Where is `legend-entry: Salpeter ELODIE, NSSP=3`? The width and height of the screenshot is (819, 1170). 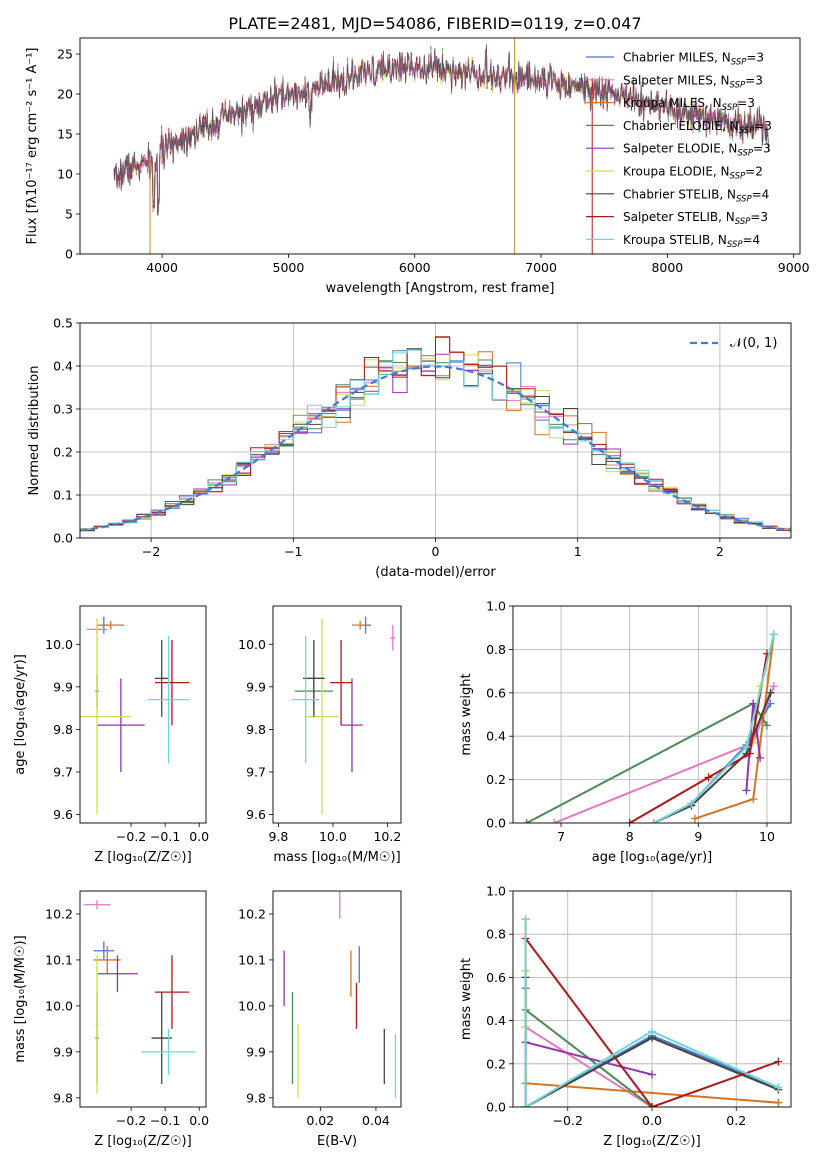
legend-entry: Salpeter ELODIE, NSSP=3 is located at coordinates (697, 150).